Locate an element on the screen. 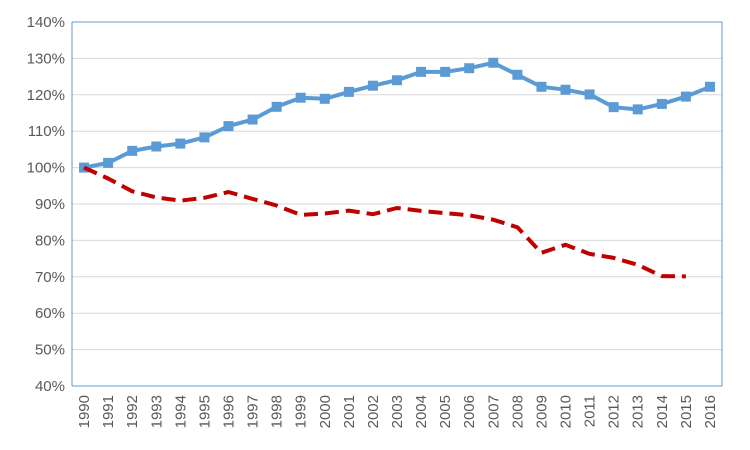  x-tick-label: 2006 is located at coordinates (469, 411).